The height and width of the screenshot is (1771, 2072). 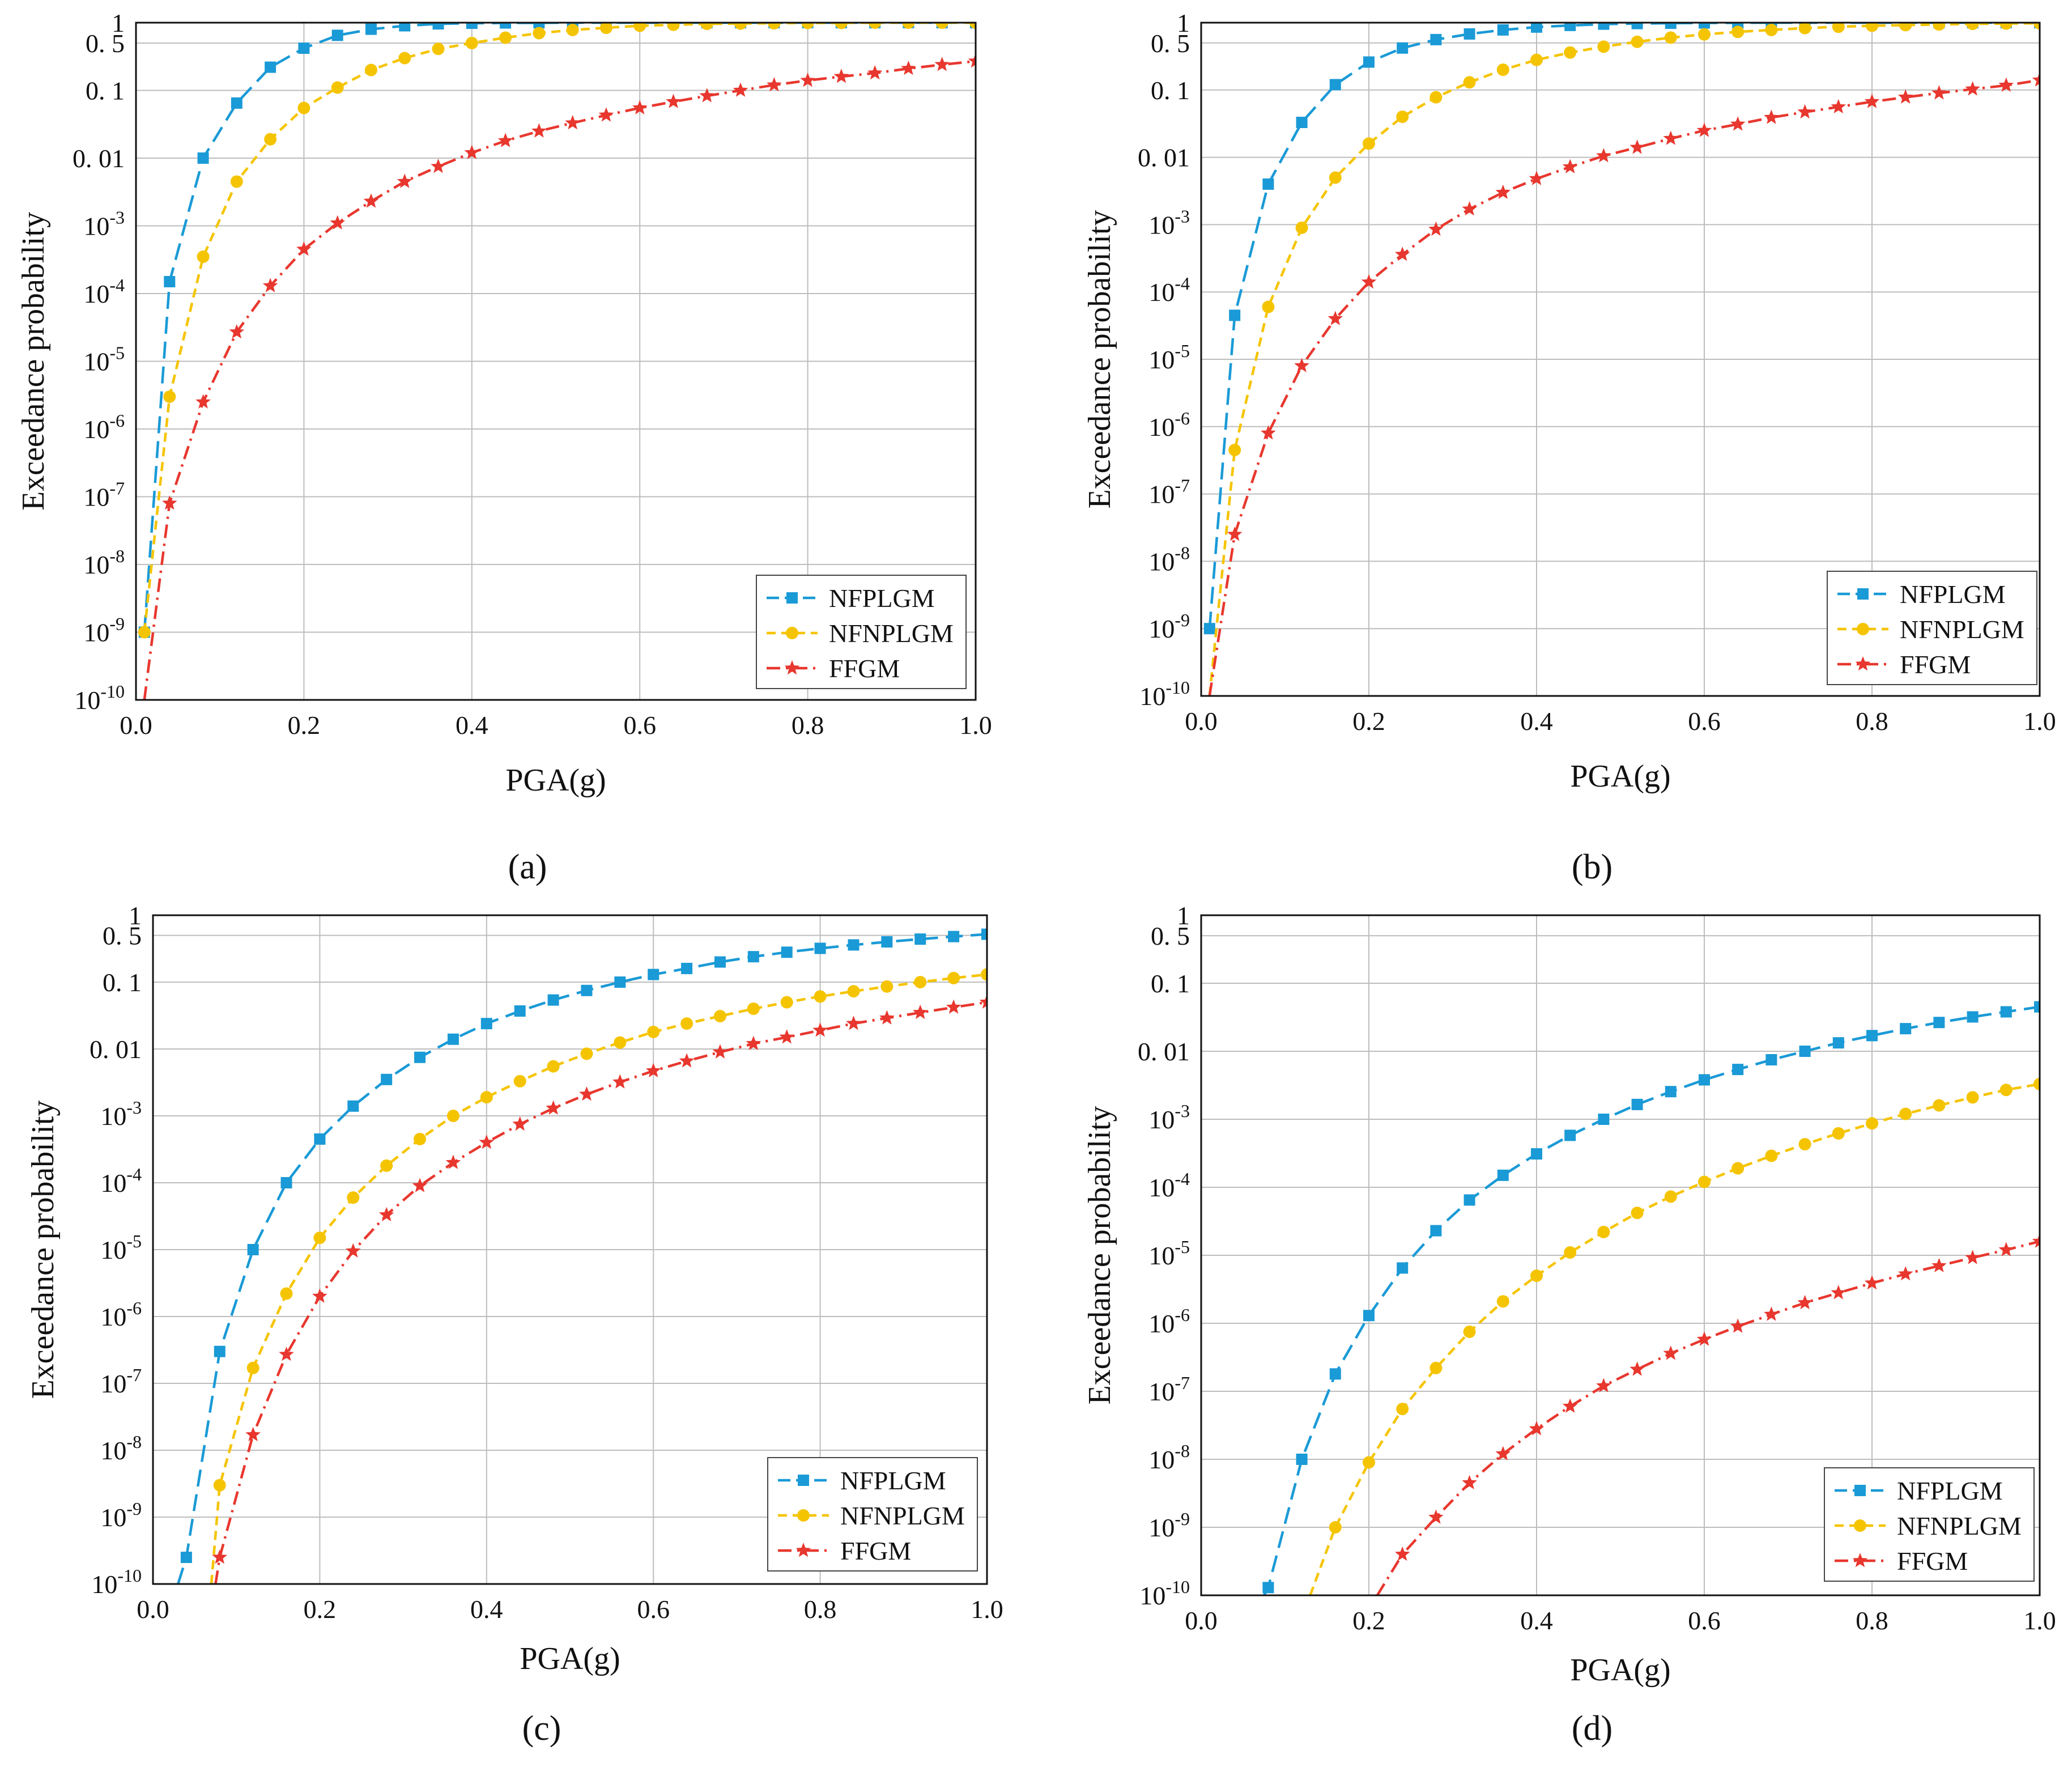 What do you see at coordinates (1183, 915) in the screenshot?
I see `y-tick-label: 1` at bounding box center [1183, 915].